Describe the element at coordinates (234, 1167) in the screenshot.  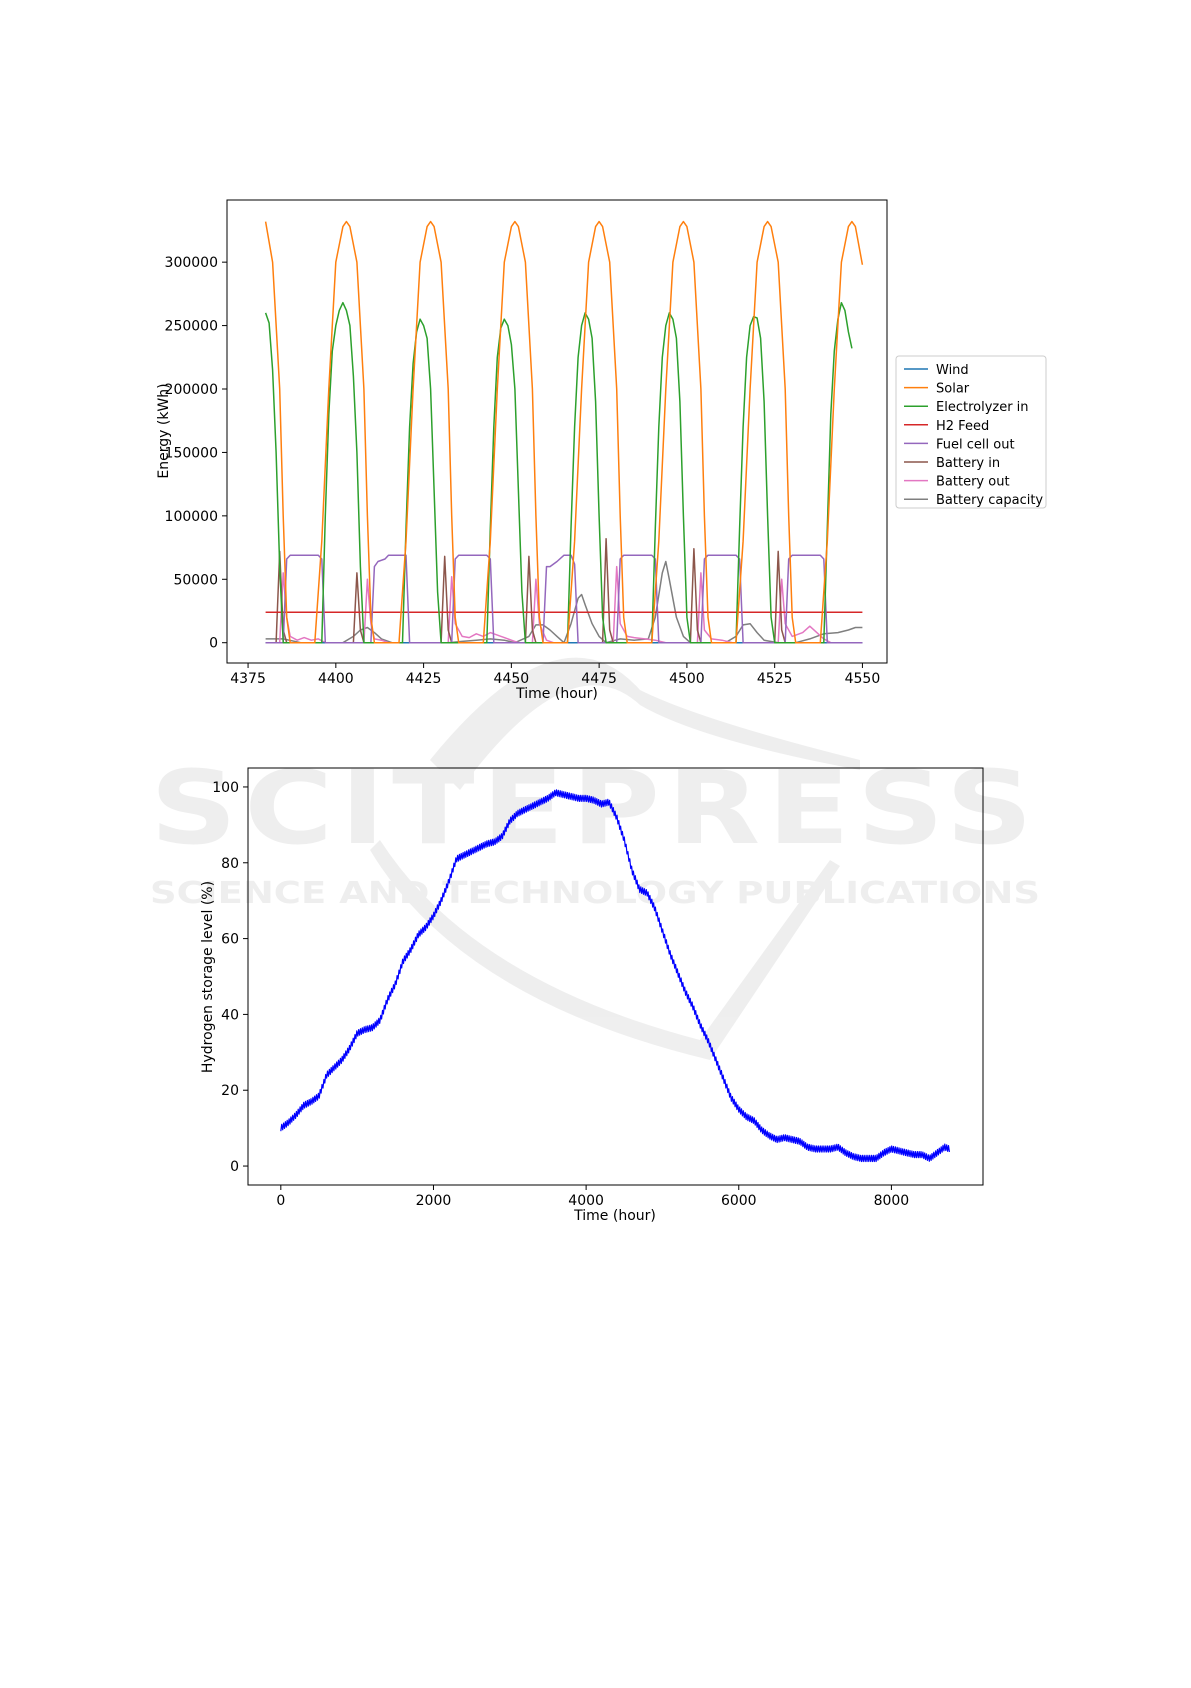
I see `hydrogen-ytick-label: 0` at that location.